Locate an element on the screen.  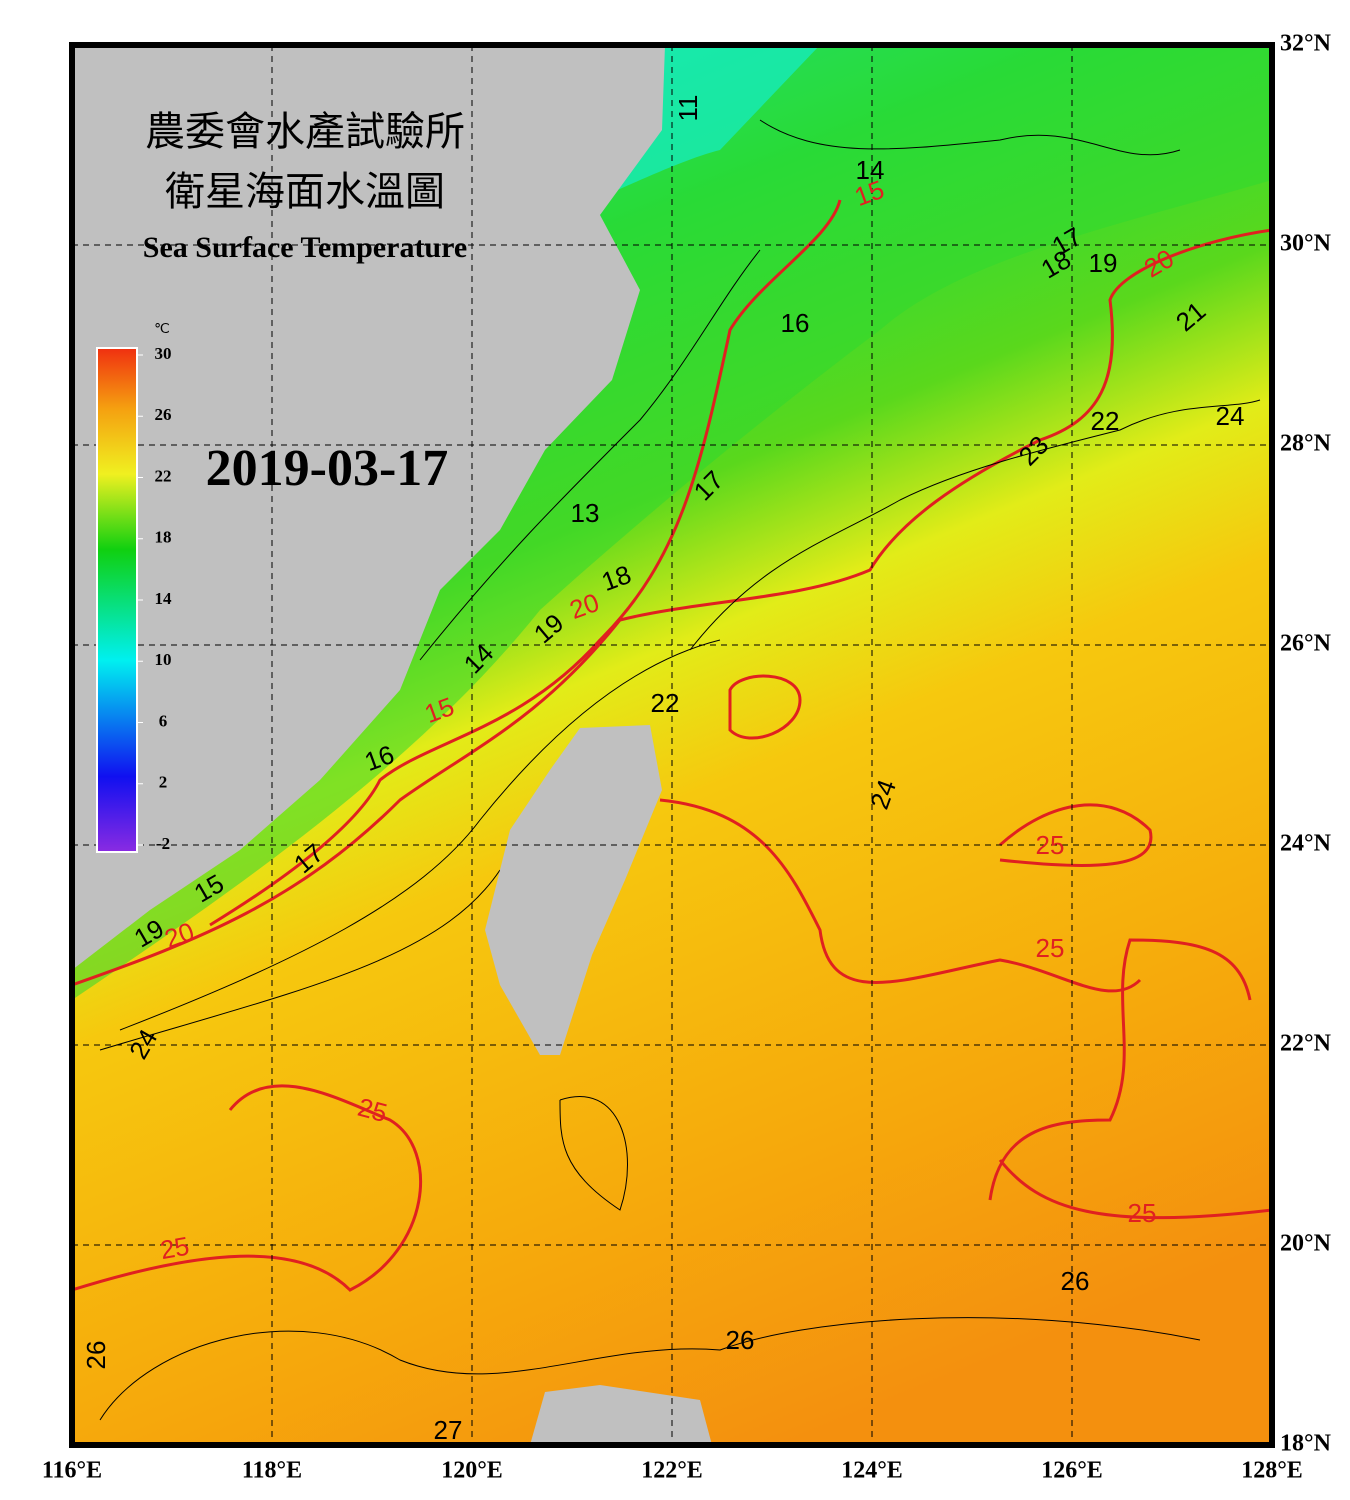
title-english: Sea Surface Temperature is located at coordinates (305, 247).